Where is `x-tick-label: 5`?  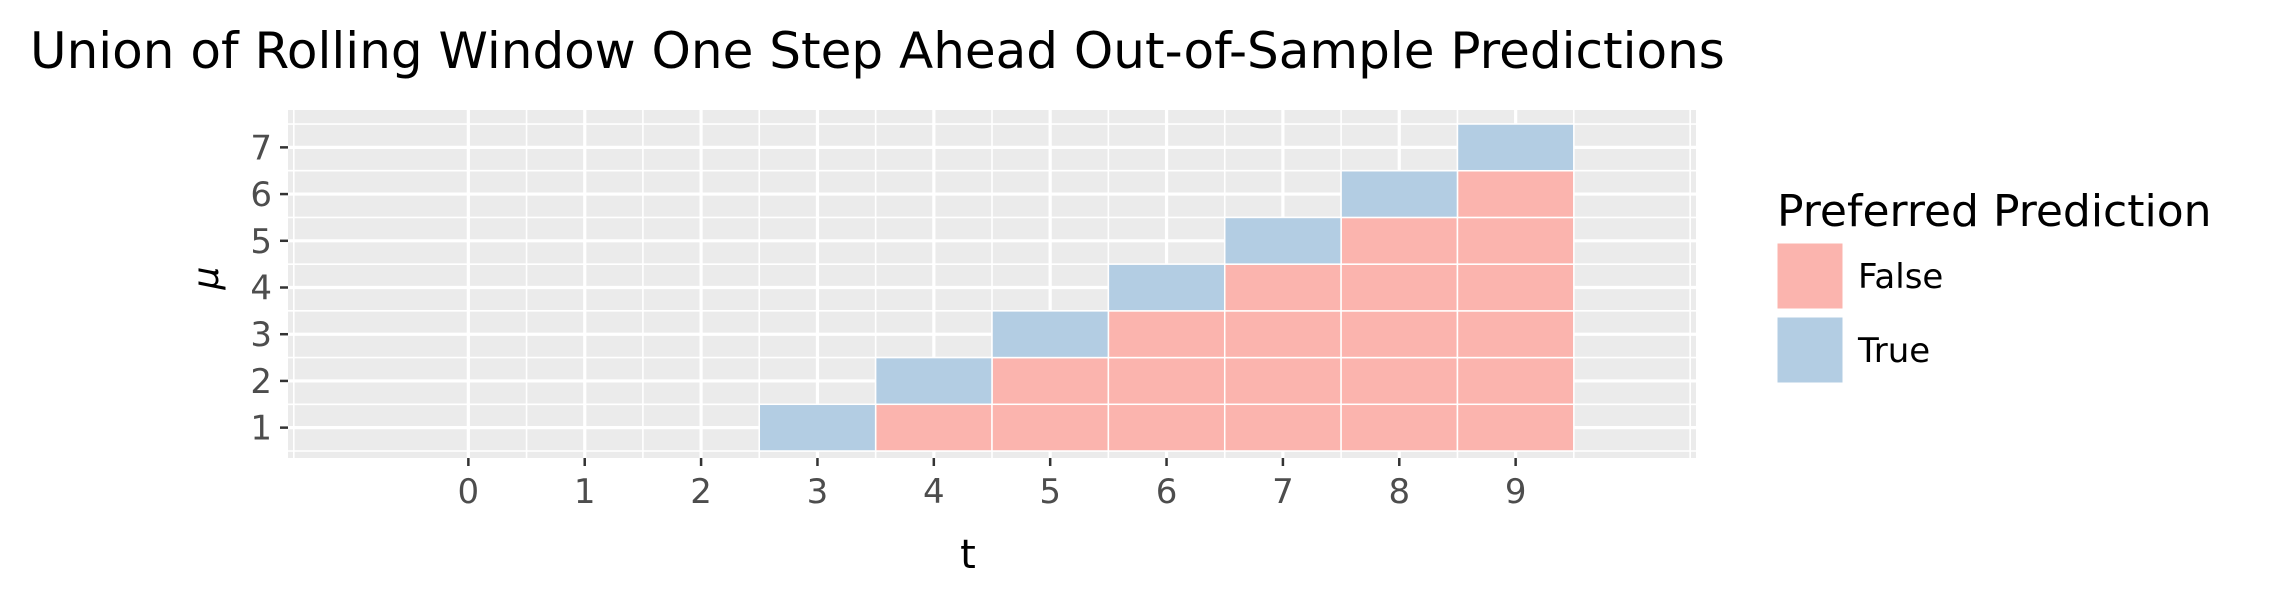
x-tick-label: 5 is located at coordinates (1050, 492).